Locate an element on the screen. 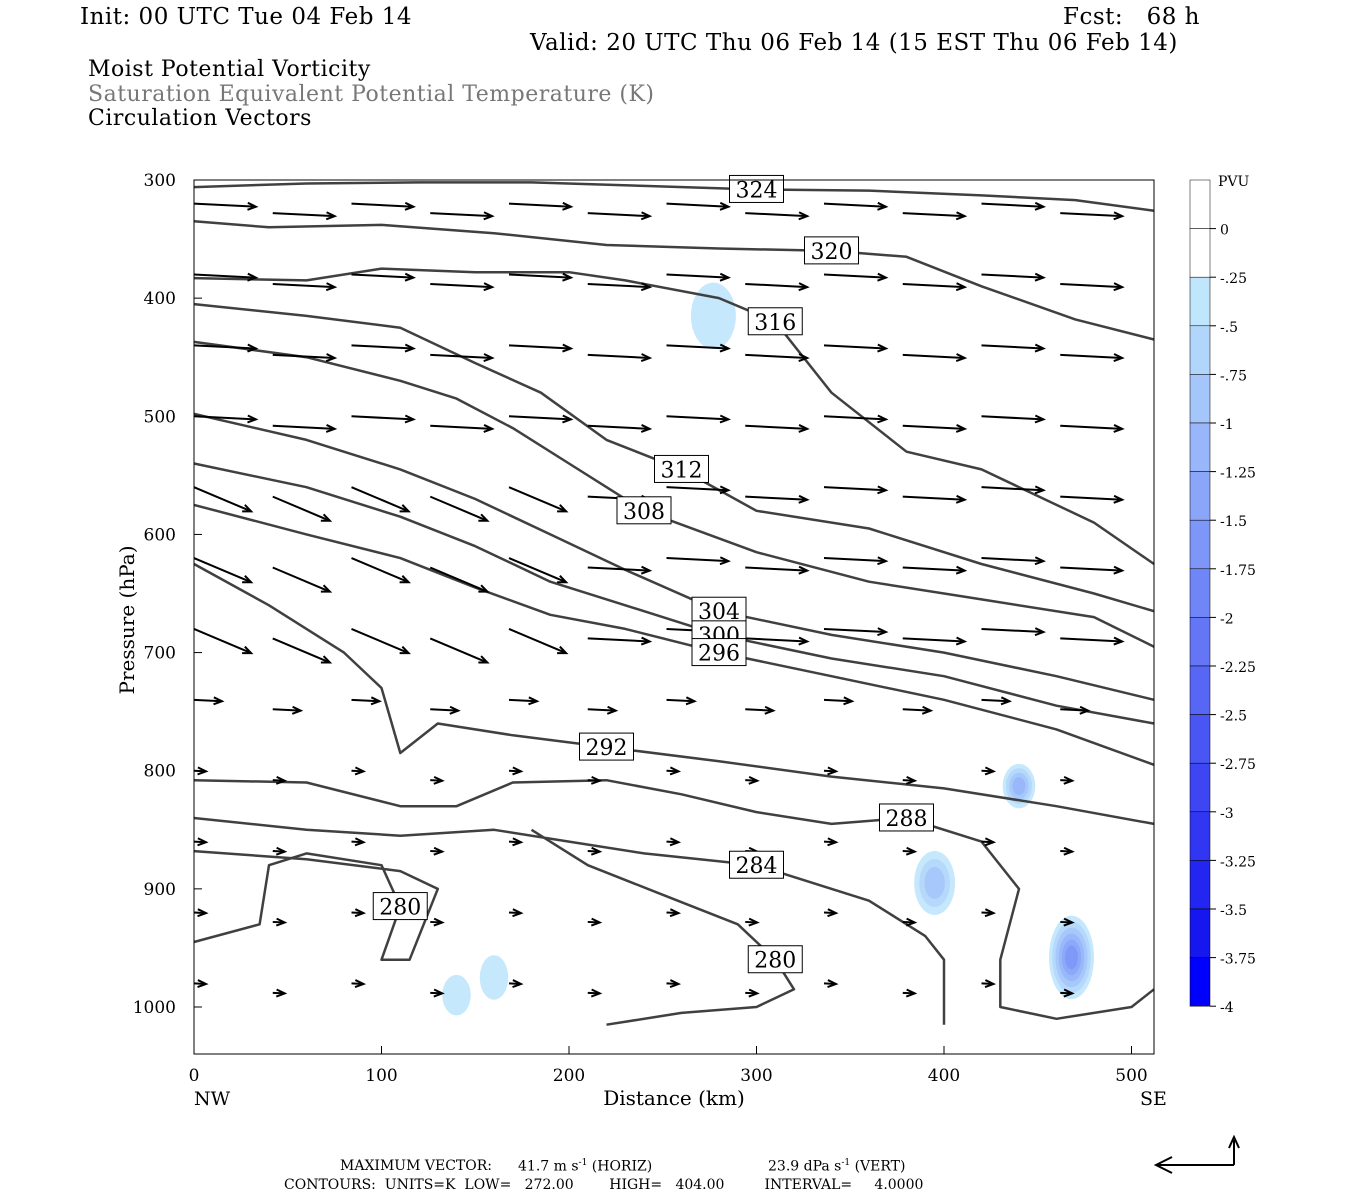  colorbar-label: -3 is located at coordinates (1227, 814).